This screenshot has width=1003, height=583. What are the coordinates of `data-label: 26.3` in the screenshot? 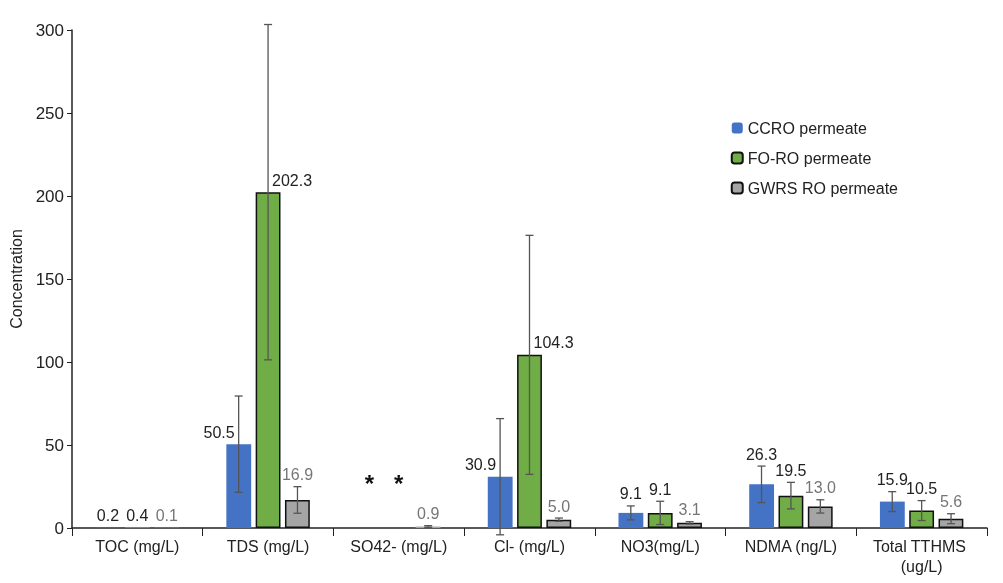 It's located at (761, 454).